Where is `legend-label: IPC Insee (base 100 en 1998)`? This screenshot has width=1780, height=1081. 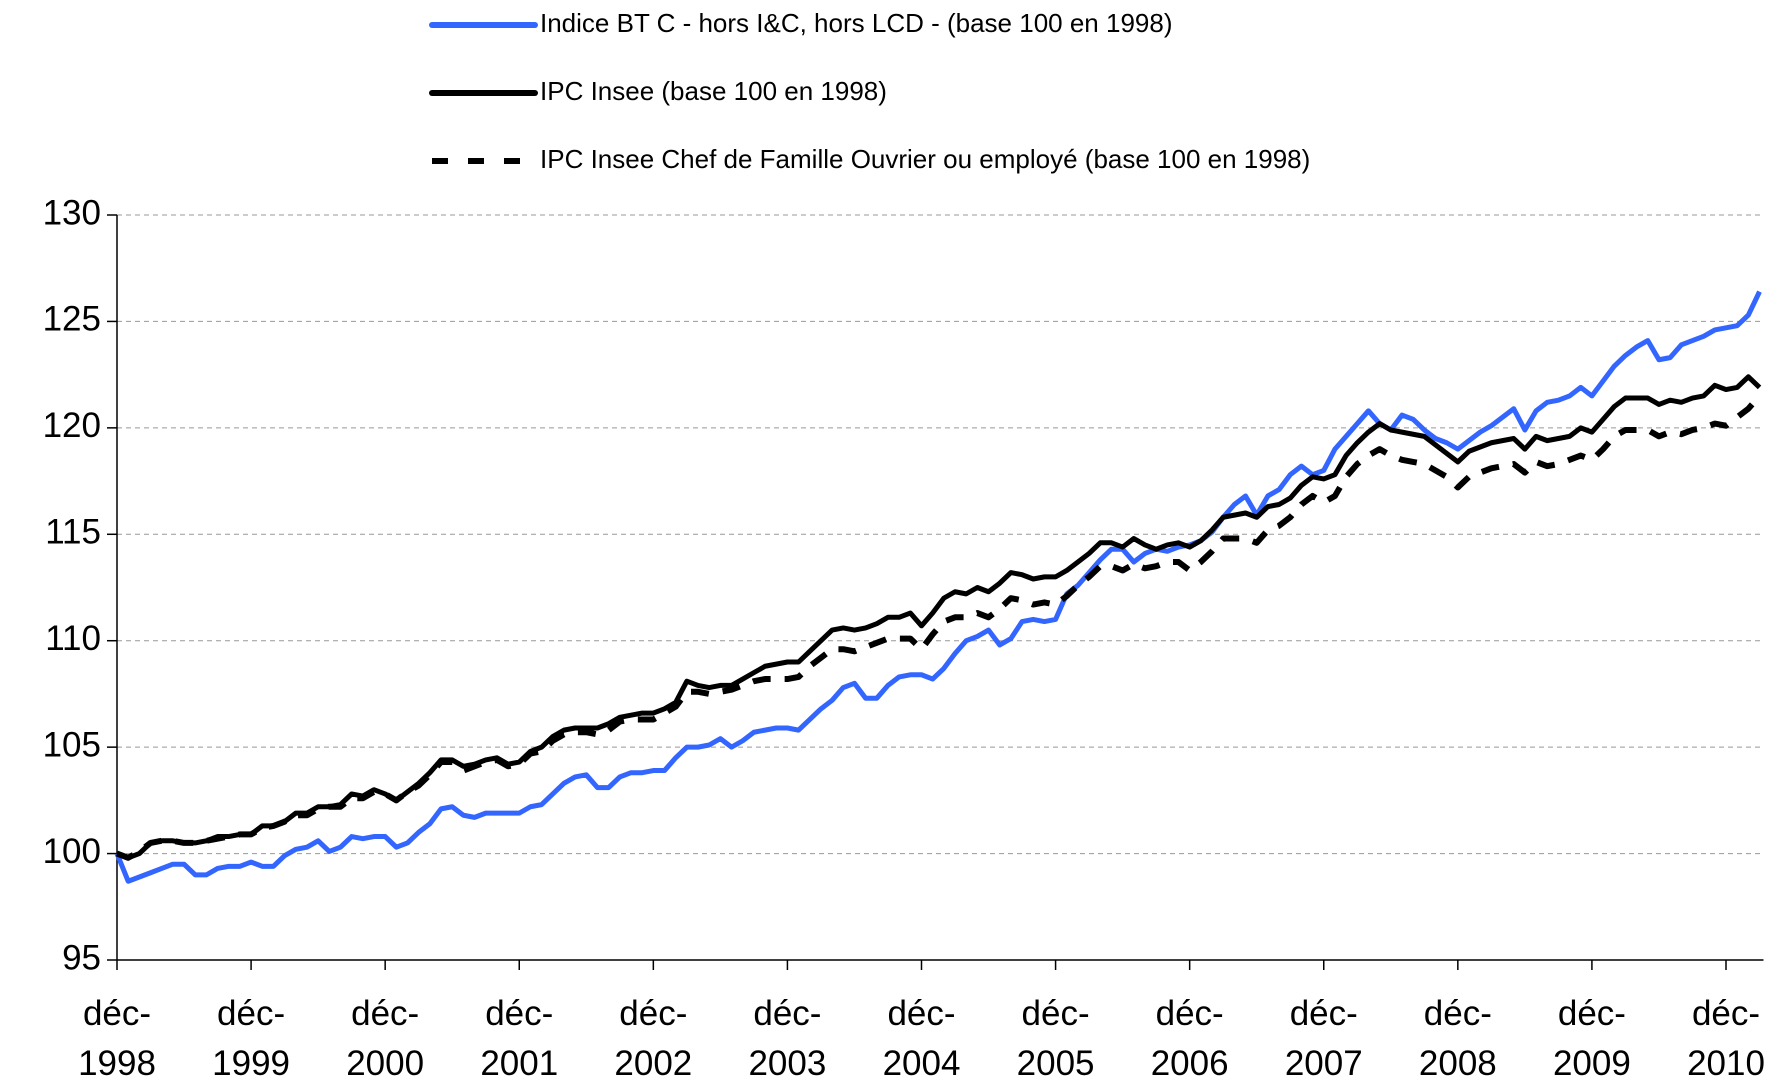
legend-label: IPC Insee (base 100 en 1998) is located at coordinates (713, 91).